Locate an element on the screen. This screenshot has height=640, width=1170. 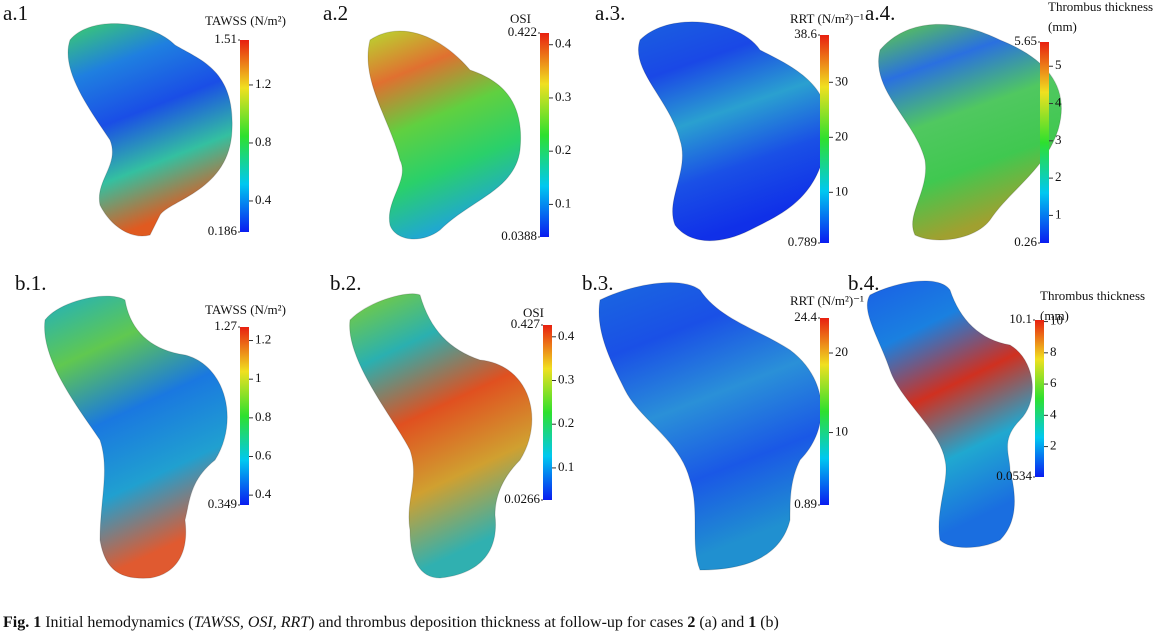
colorbar-tick-label: 30 is located at coordinates (841, 80).